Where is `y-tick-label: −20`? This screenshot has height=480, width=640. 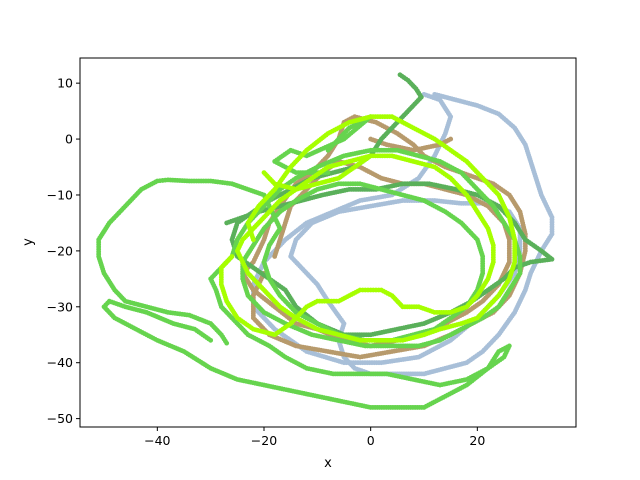
y-tick-label: −20 is located at coordinates (60, 250).